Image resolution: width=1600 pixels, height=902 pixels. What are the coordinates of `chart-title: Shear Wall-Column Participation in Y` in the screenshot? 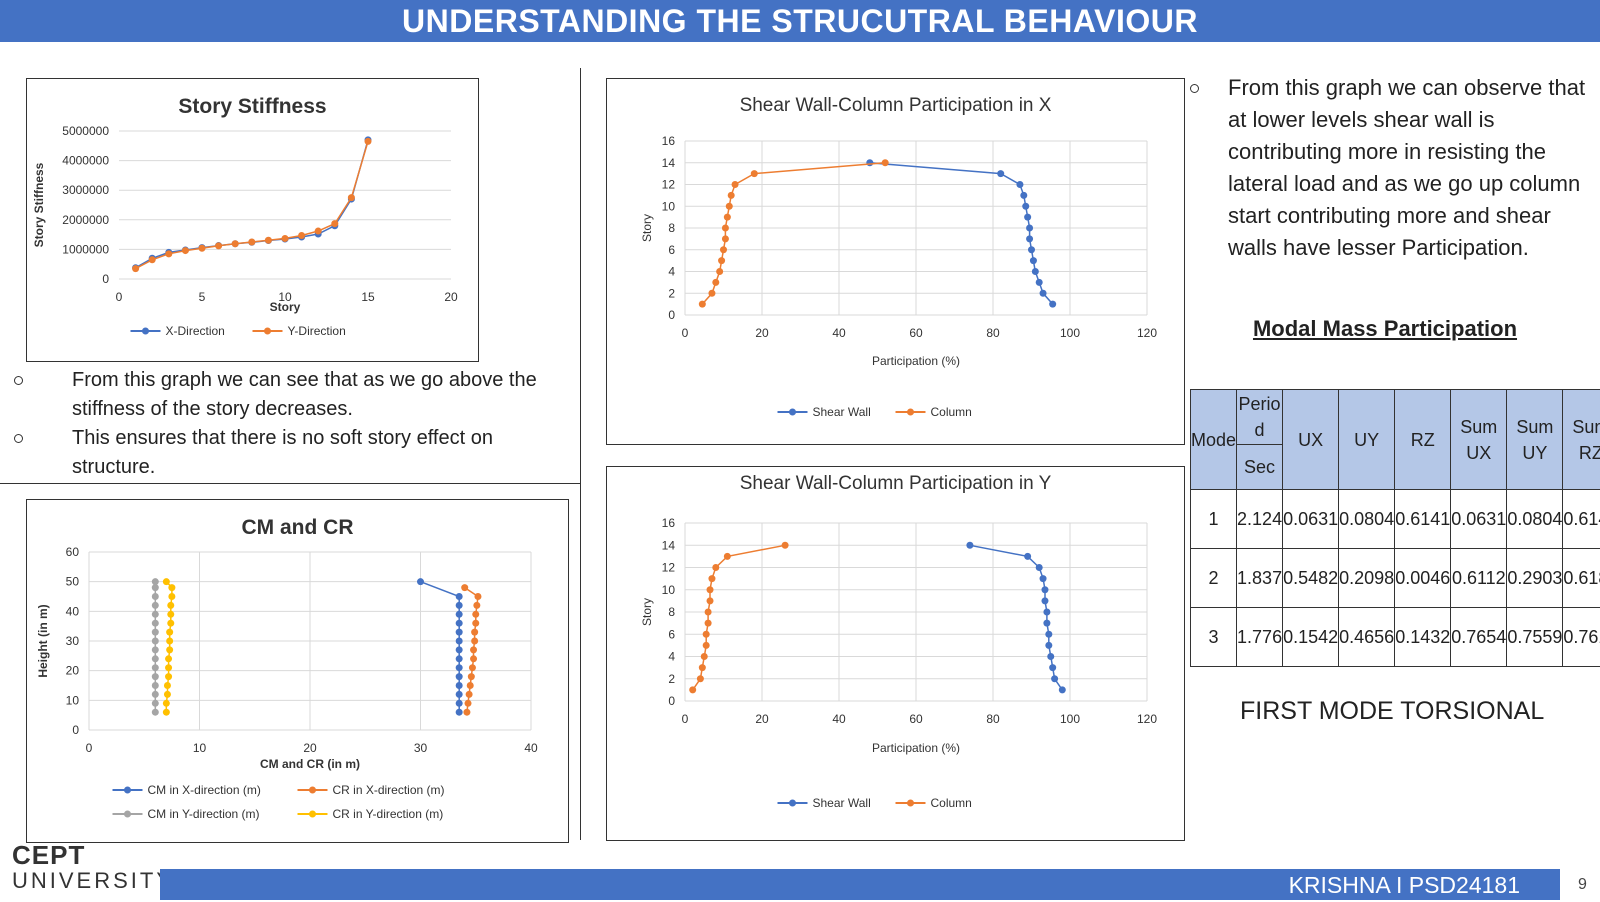 It's located at (896, 483).